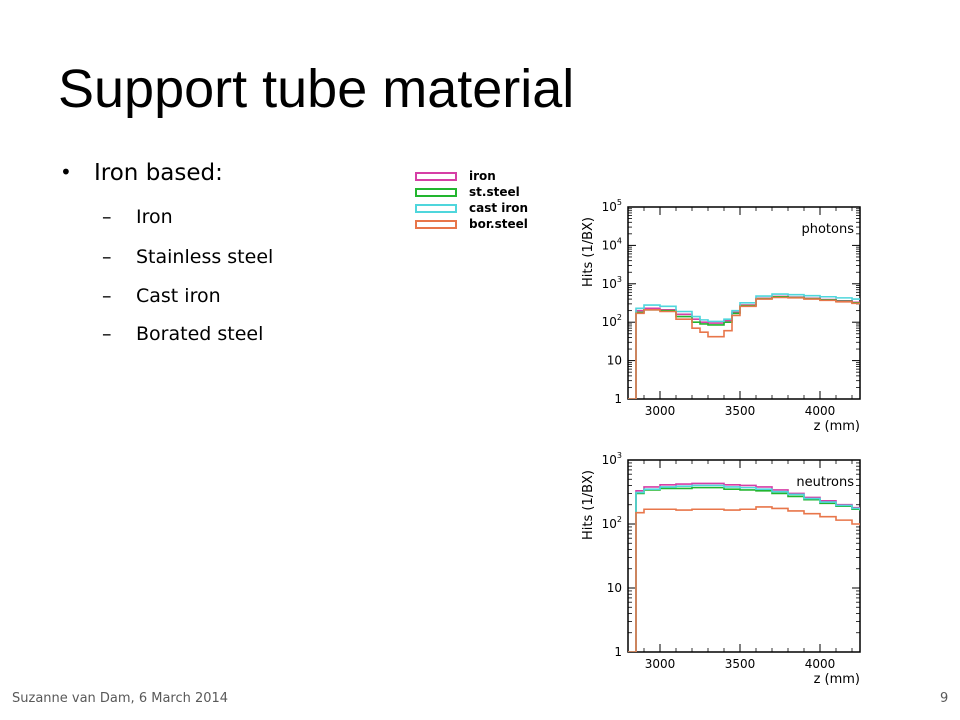 Image resolution: width=960 pixels, height=720 pixels. Describe the element at coordinates (205, 257) in the screenshot. I see `sub-bullet-text: Stainless steel` at that location.